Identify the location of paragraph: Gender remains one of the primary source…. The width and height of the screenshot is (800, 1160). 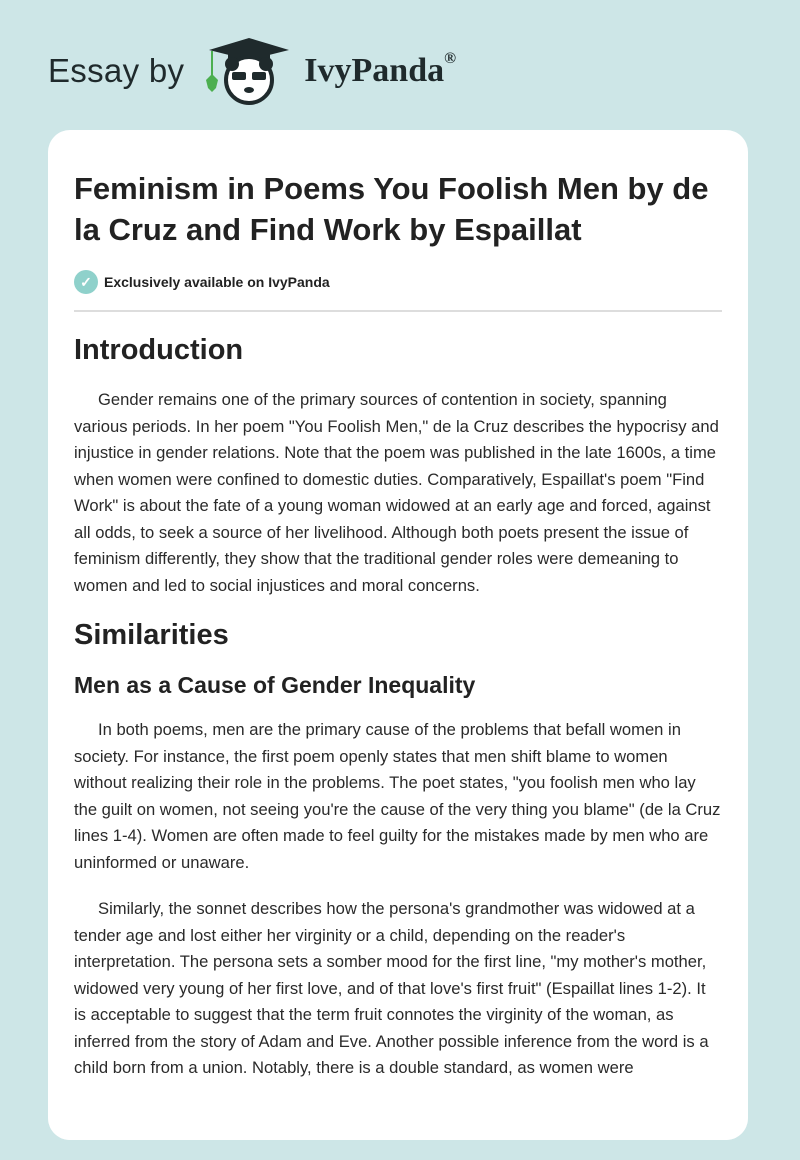
(396, 492).